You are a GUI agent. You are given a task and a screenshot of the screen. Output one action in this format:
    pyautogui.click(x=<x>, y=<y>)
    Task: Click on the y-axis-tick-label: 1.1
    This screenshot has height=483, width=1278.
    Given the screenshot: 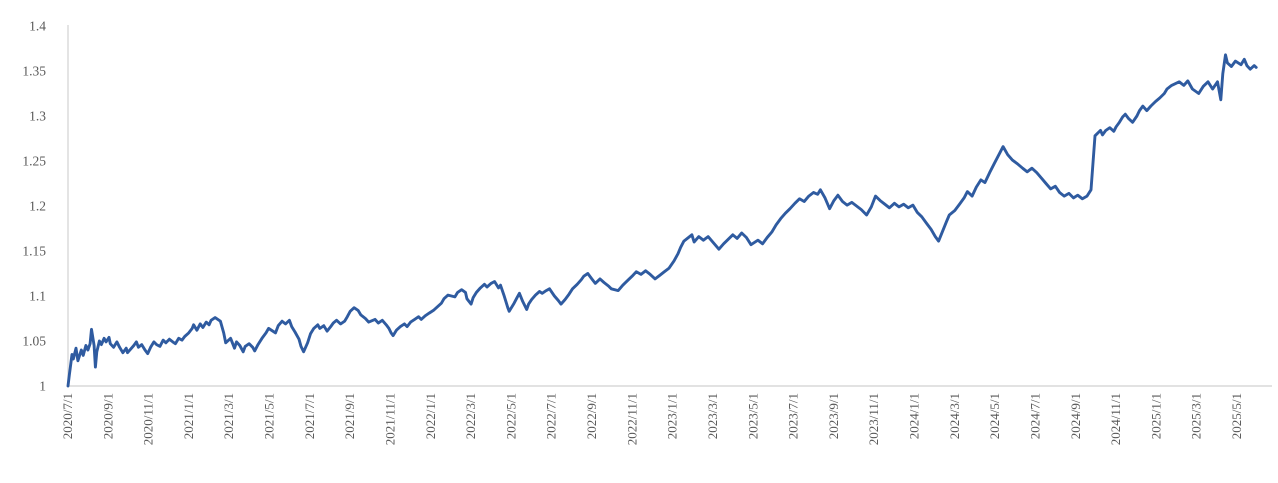 What is the action you would take?
    pyautogui.click(x=37, y=296)
    